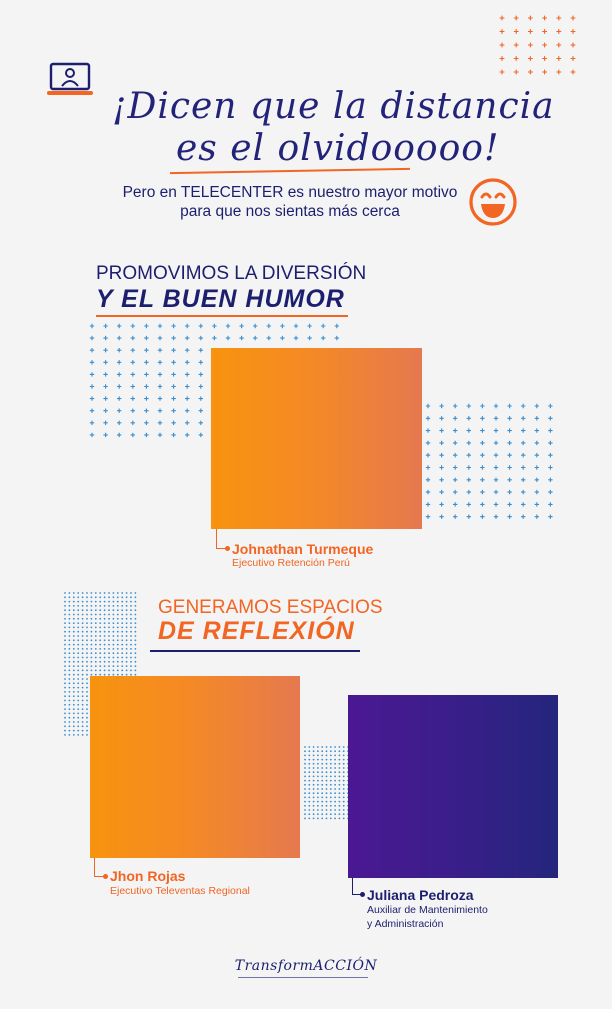  I want to click on person-role: Ejecutivo Televentas Regional, so click(180, 891).